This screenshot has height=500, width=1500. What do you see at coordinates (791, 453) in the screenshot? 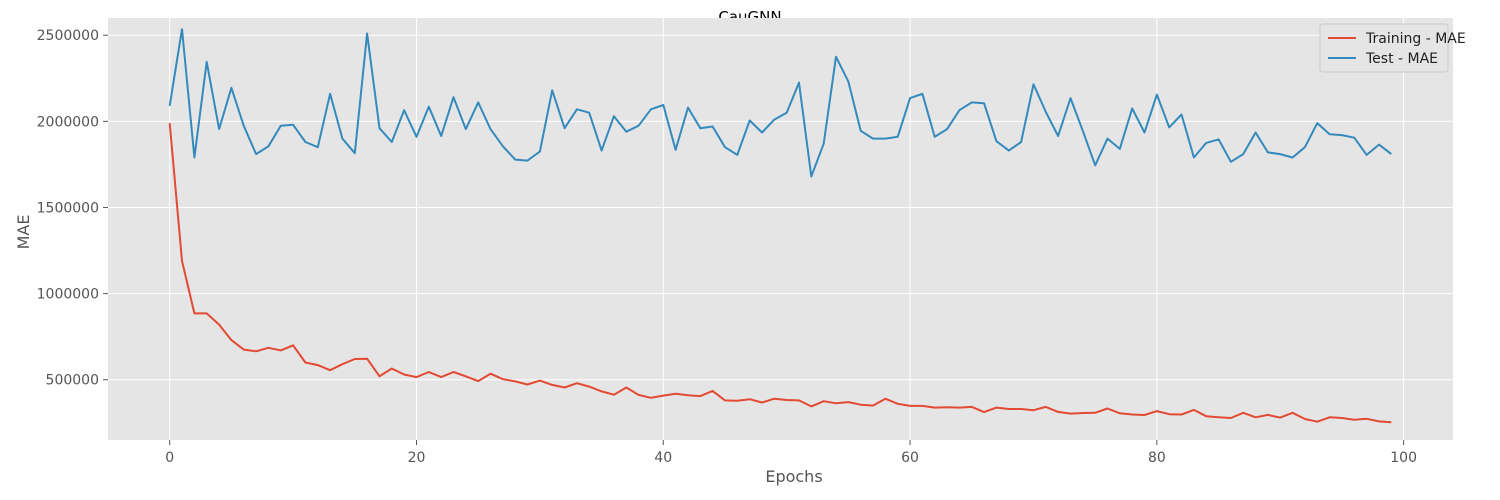
I see `x-axis-ticks: 0 20 40 60 80 100` at bounding box center [791, 453].